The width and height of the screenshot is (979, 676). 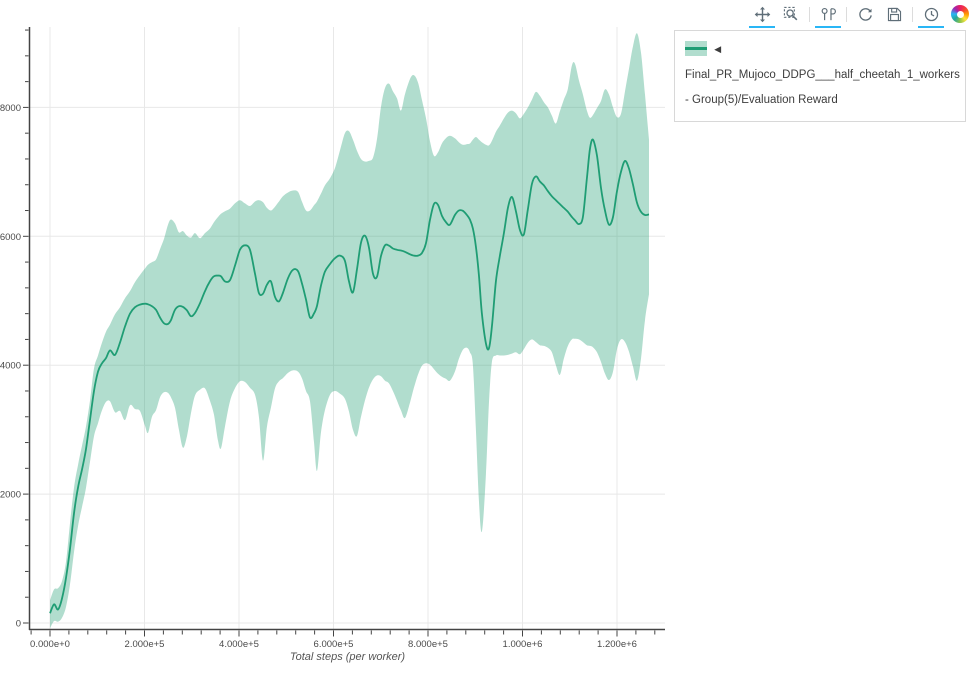 What do you see at coordinates (931, 15) in the screenshot?
I see `history-icon` at bounding box center [931, 15].